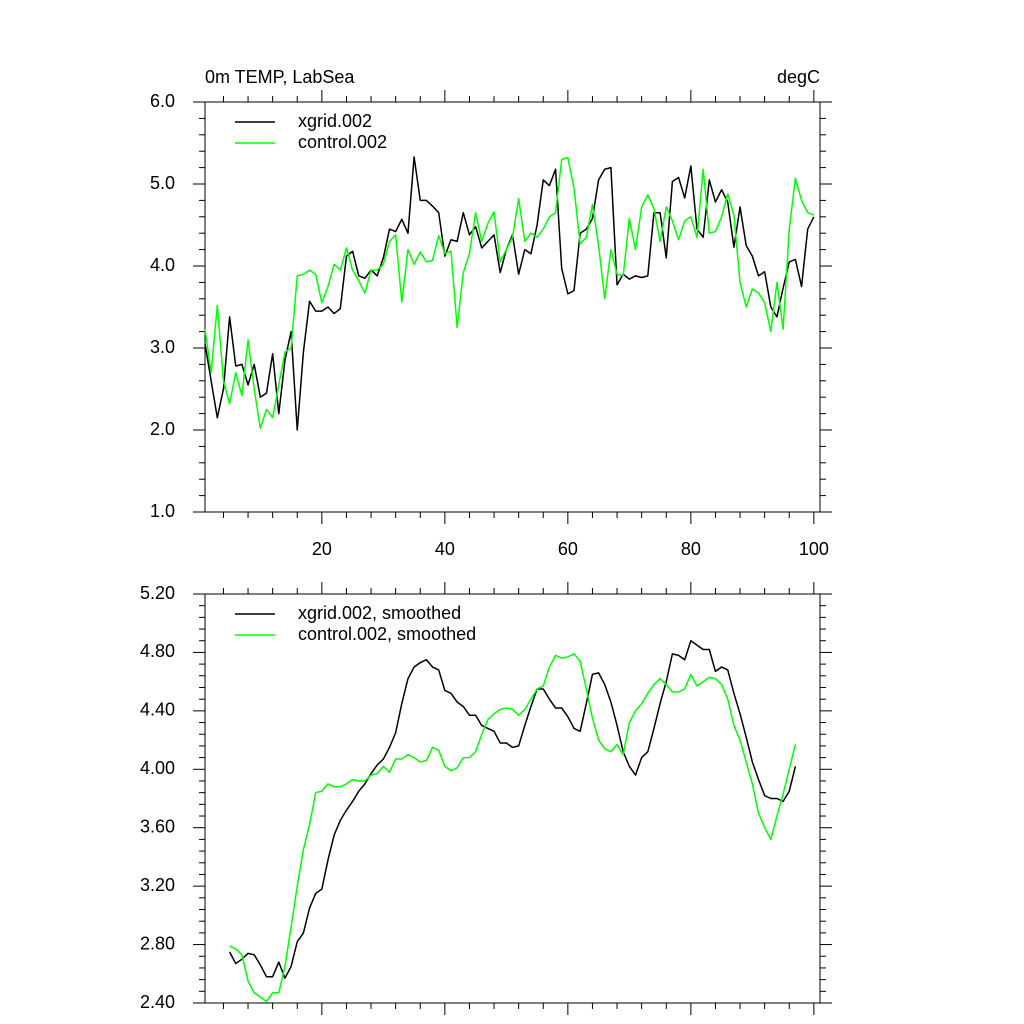 The image size is (1024, 1024). What do you see at coordinates (335, 121) in the screenshot?
I see `legend-label: xgrid.002` at bounding box center [335, 121].